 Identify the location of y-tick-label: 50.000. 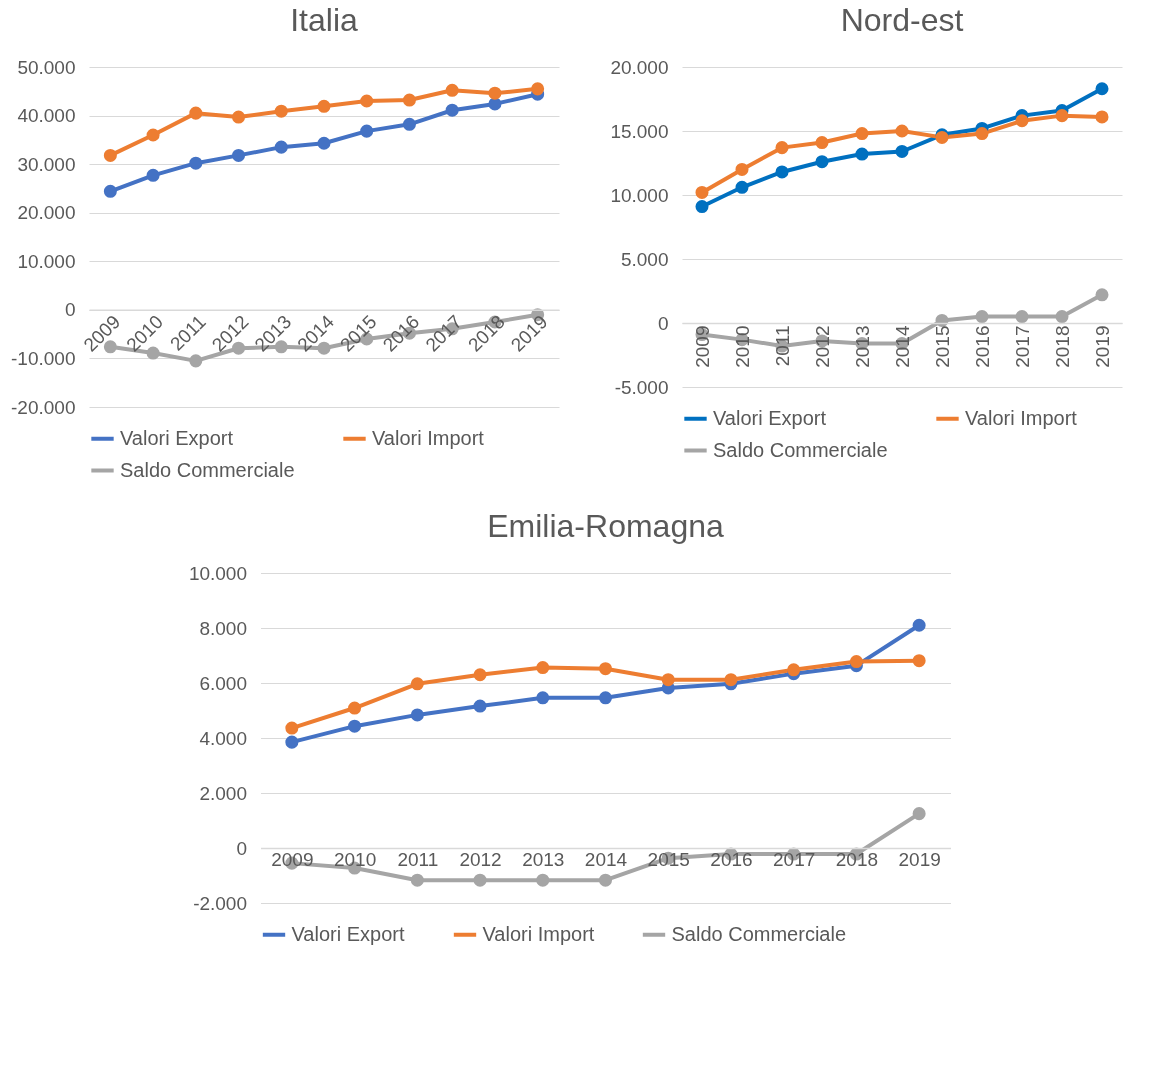
(46, 67).